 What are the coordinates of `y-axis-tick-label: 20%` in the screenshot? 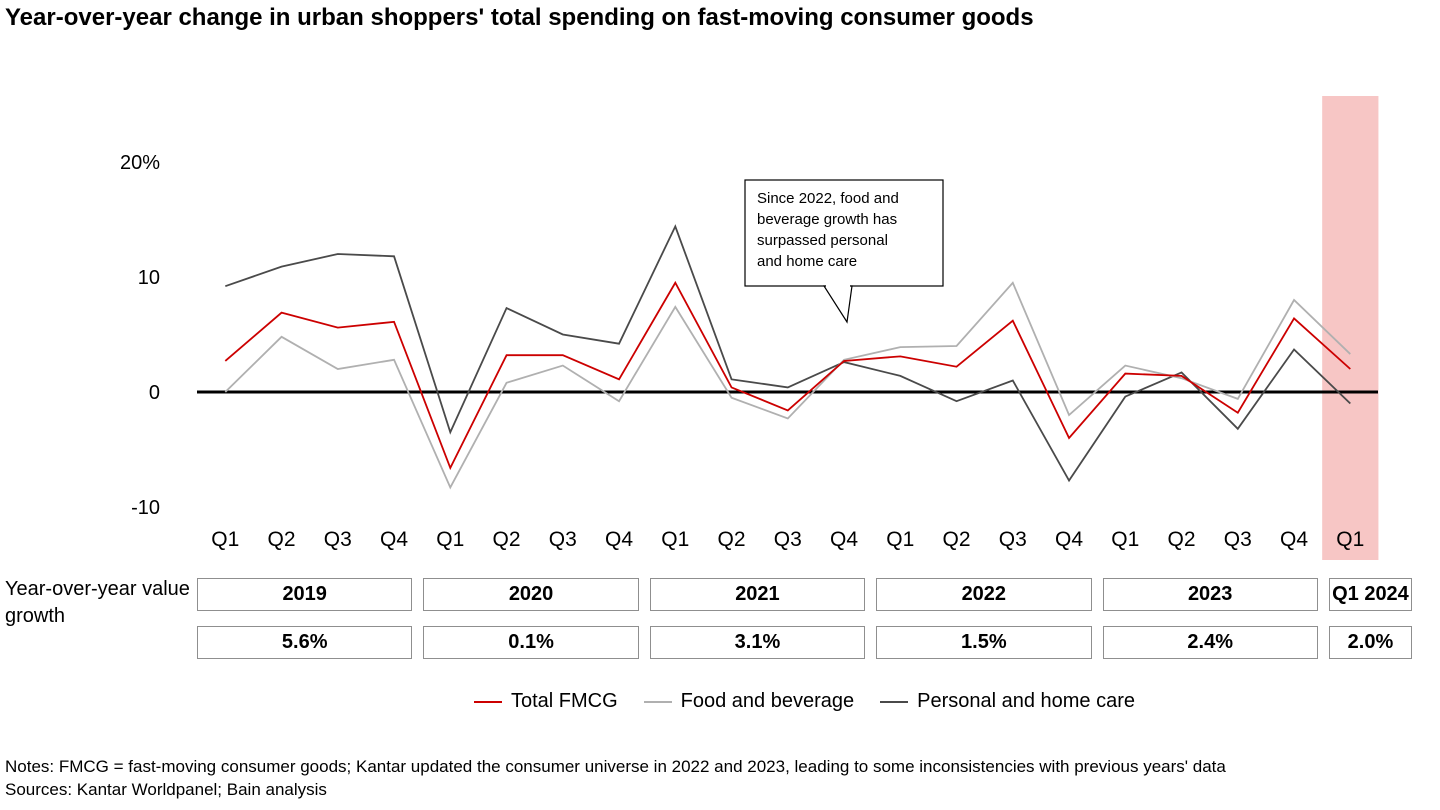 It's located at (140, 163).